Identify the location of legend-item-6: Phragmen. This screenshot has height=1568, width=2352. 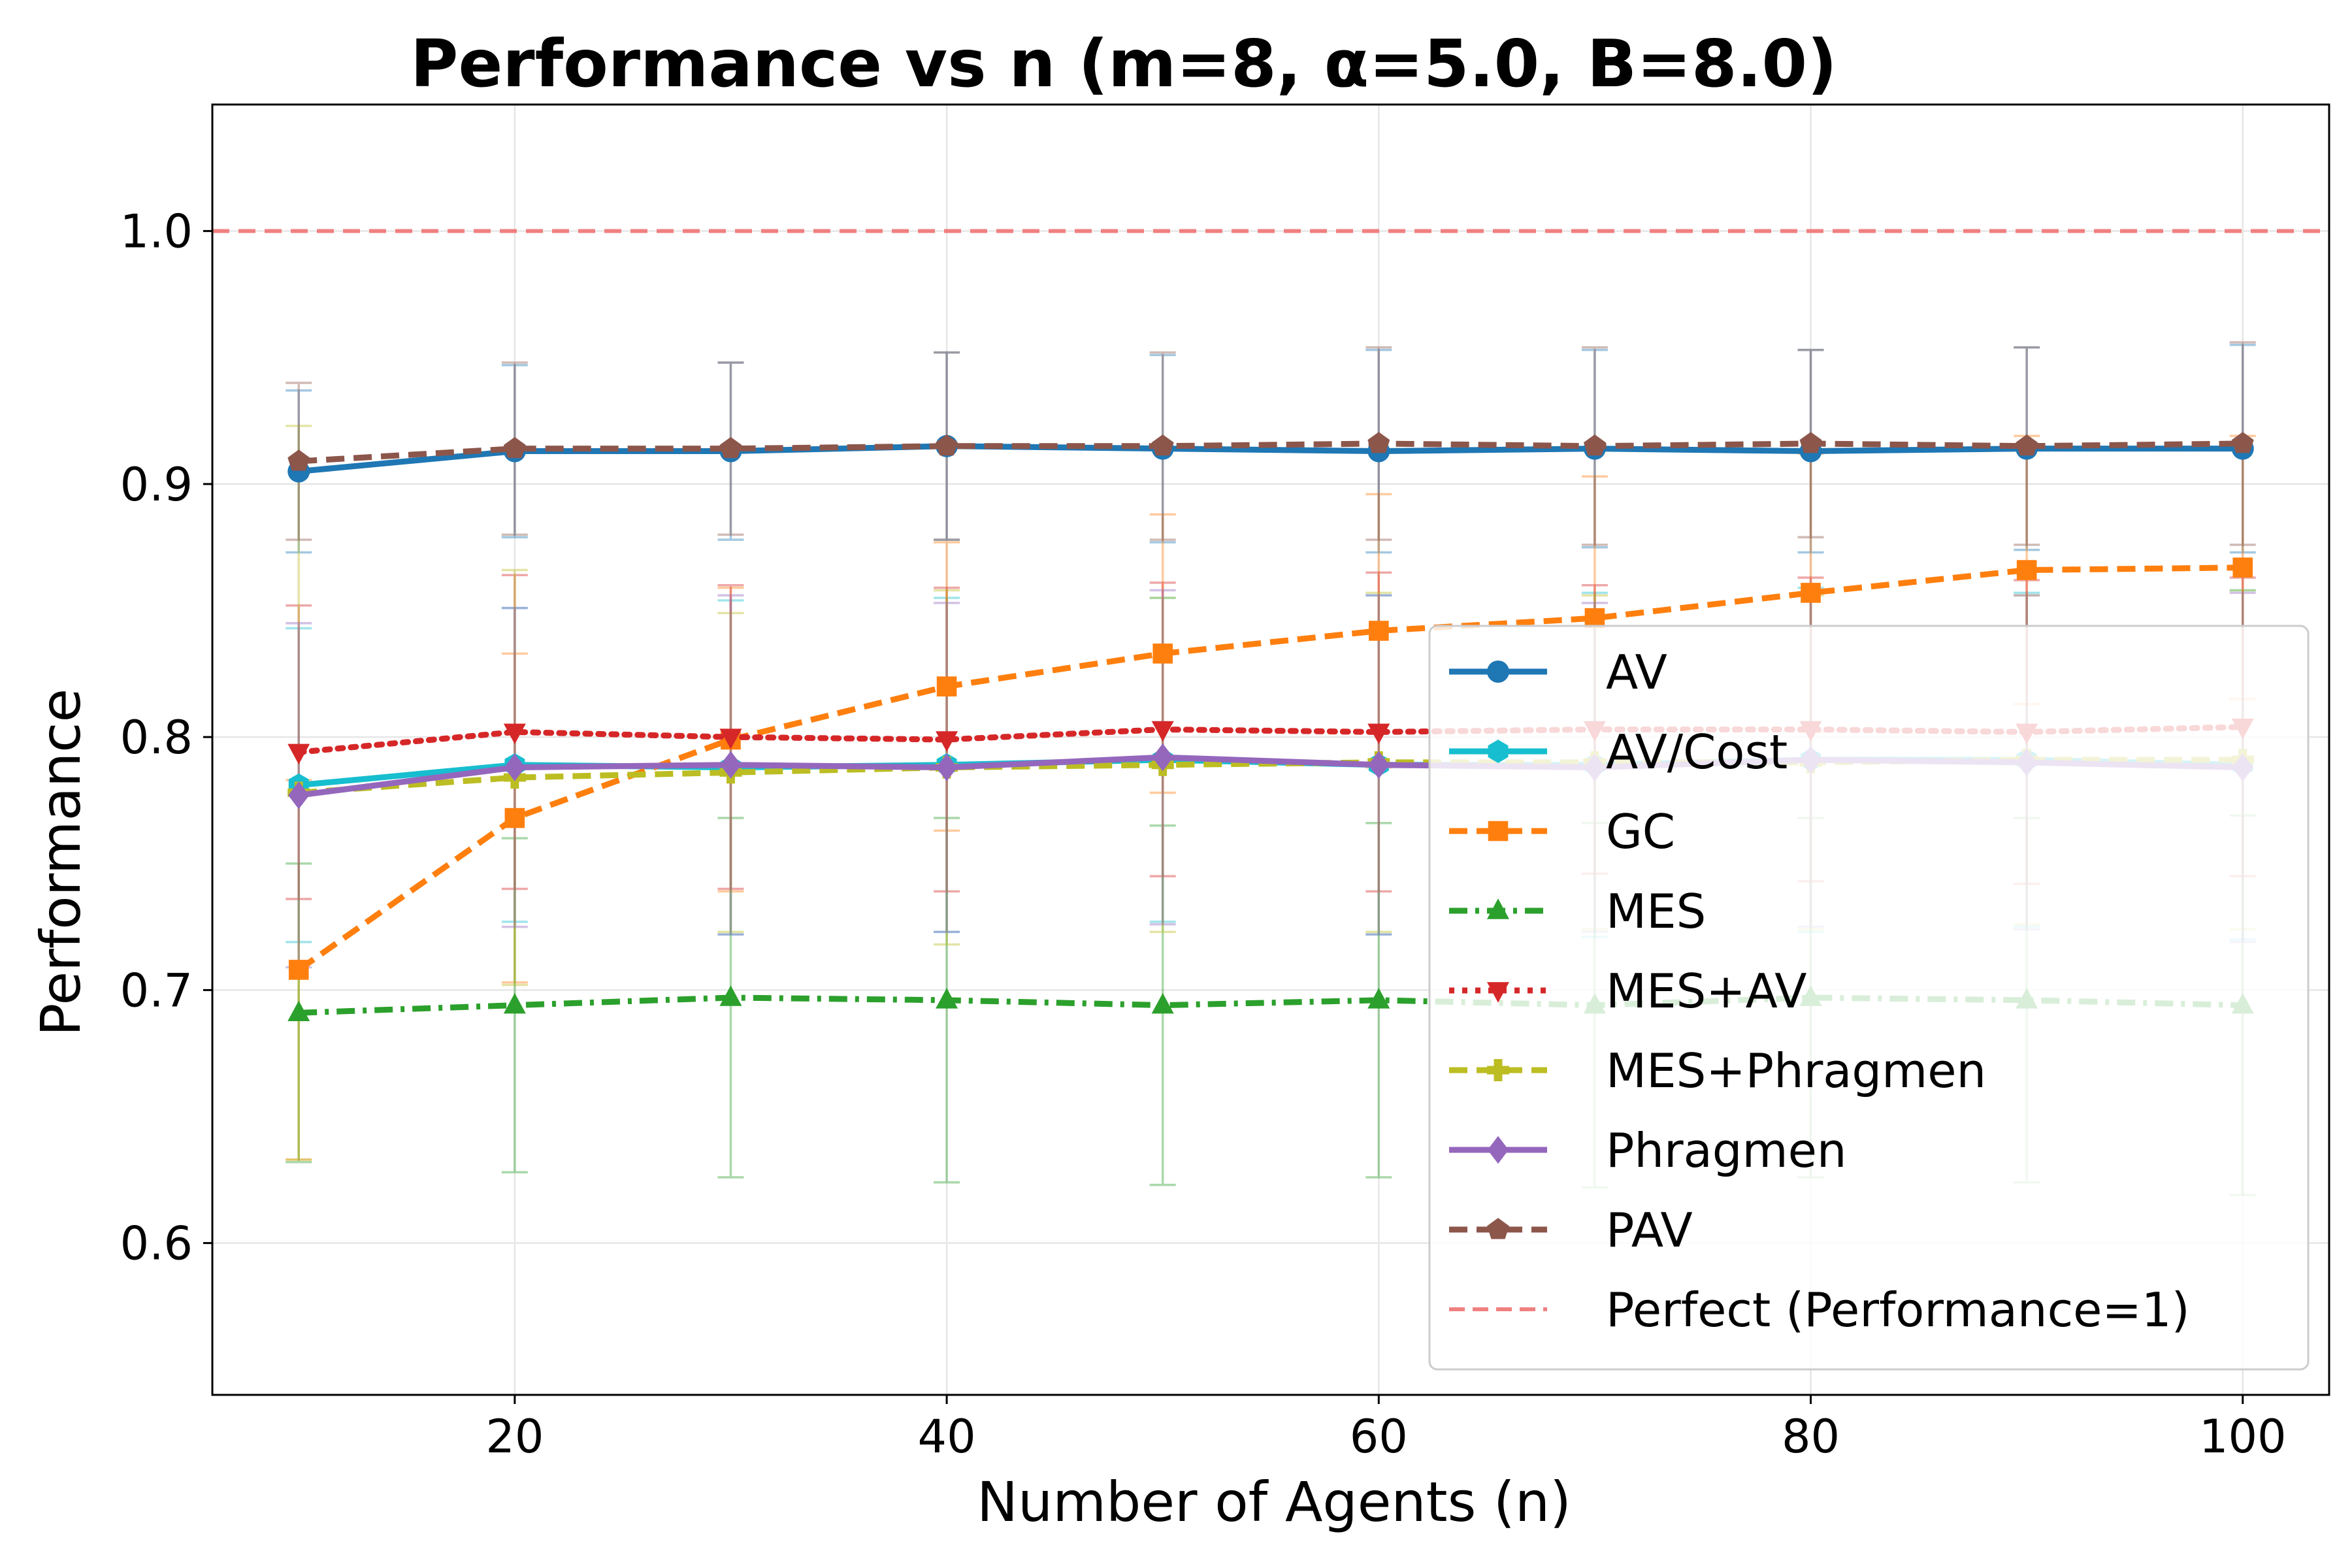
(1648, 1150).